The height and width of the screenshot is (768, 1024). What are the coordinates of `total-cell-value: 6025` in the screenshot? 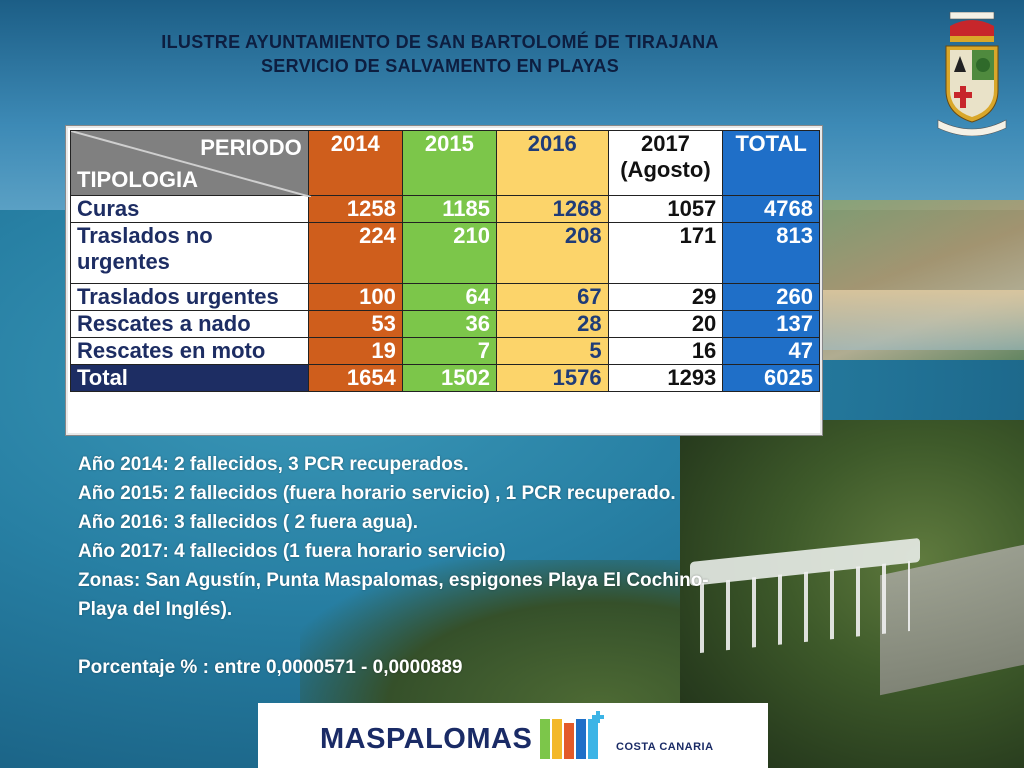 It's located at (771, 378).